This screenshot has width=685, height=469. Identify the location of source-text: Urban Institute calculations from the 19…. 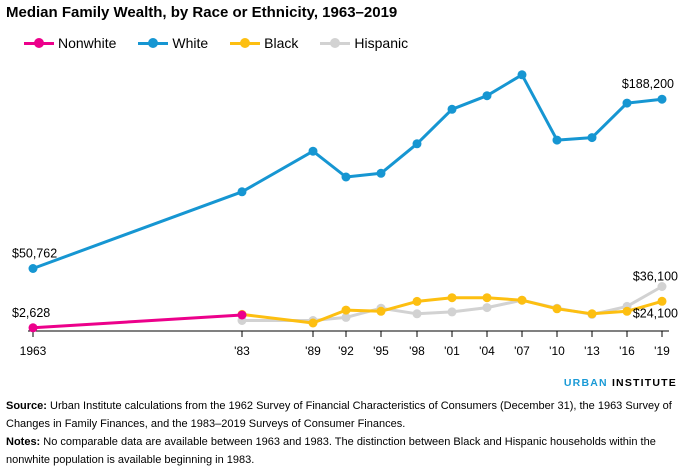
(339, 415).